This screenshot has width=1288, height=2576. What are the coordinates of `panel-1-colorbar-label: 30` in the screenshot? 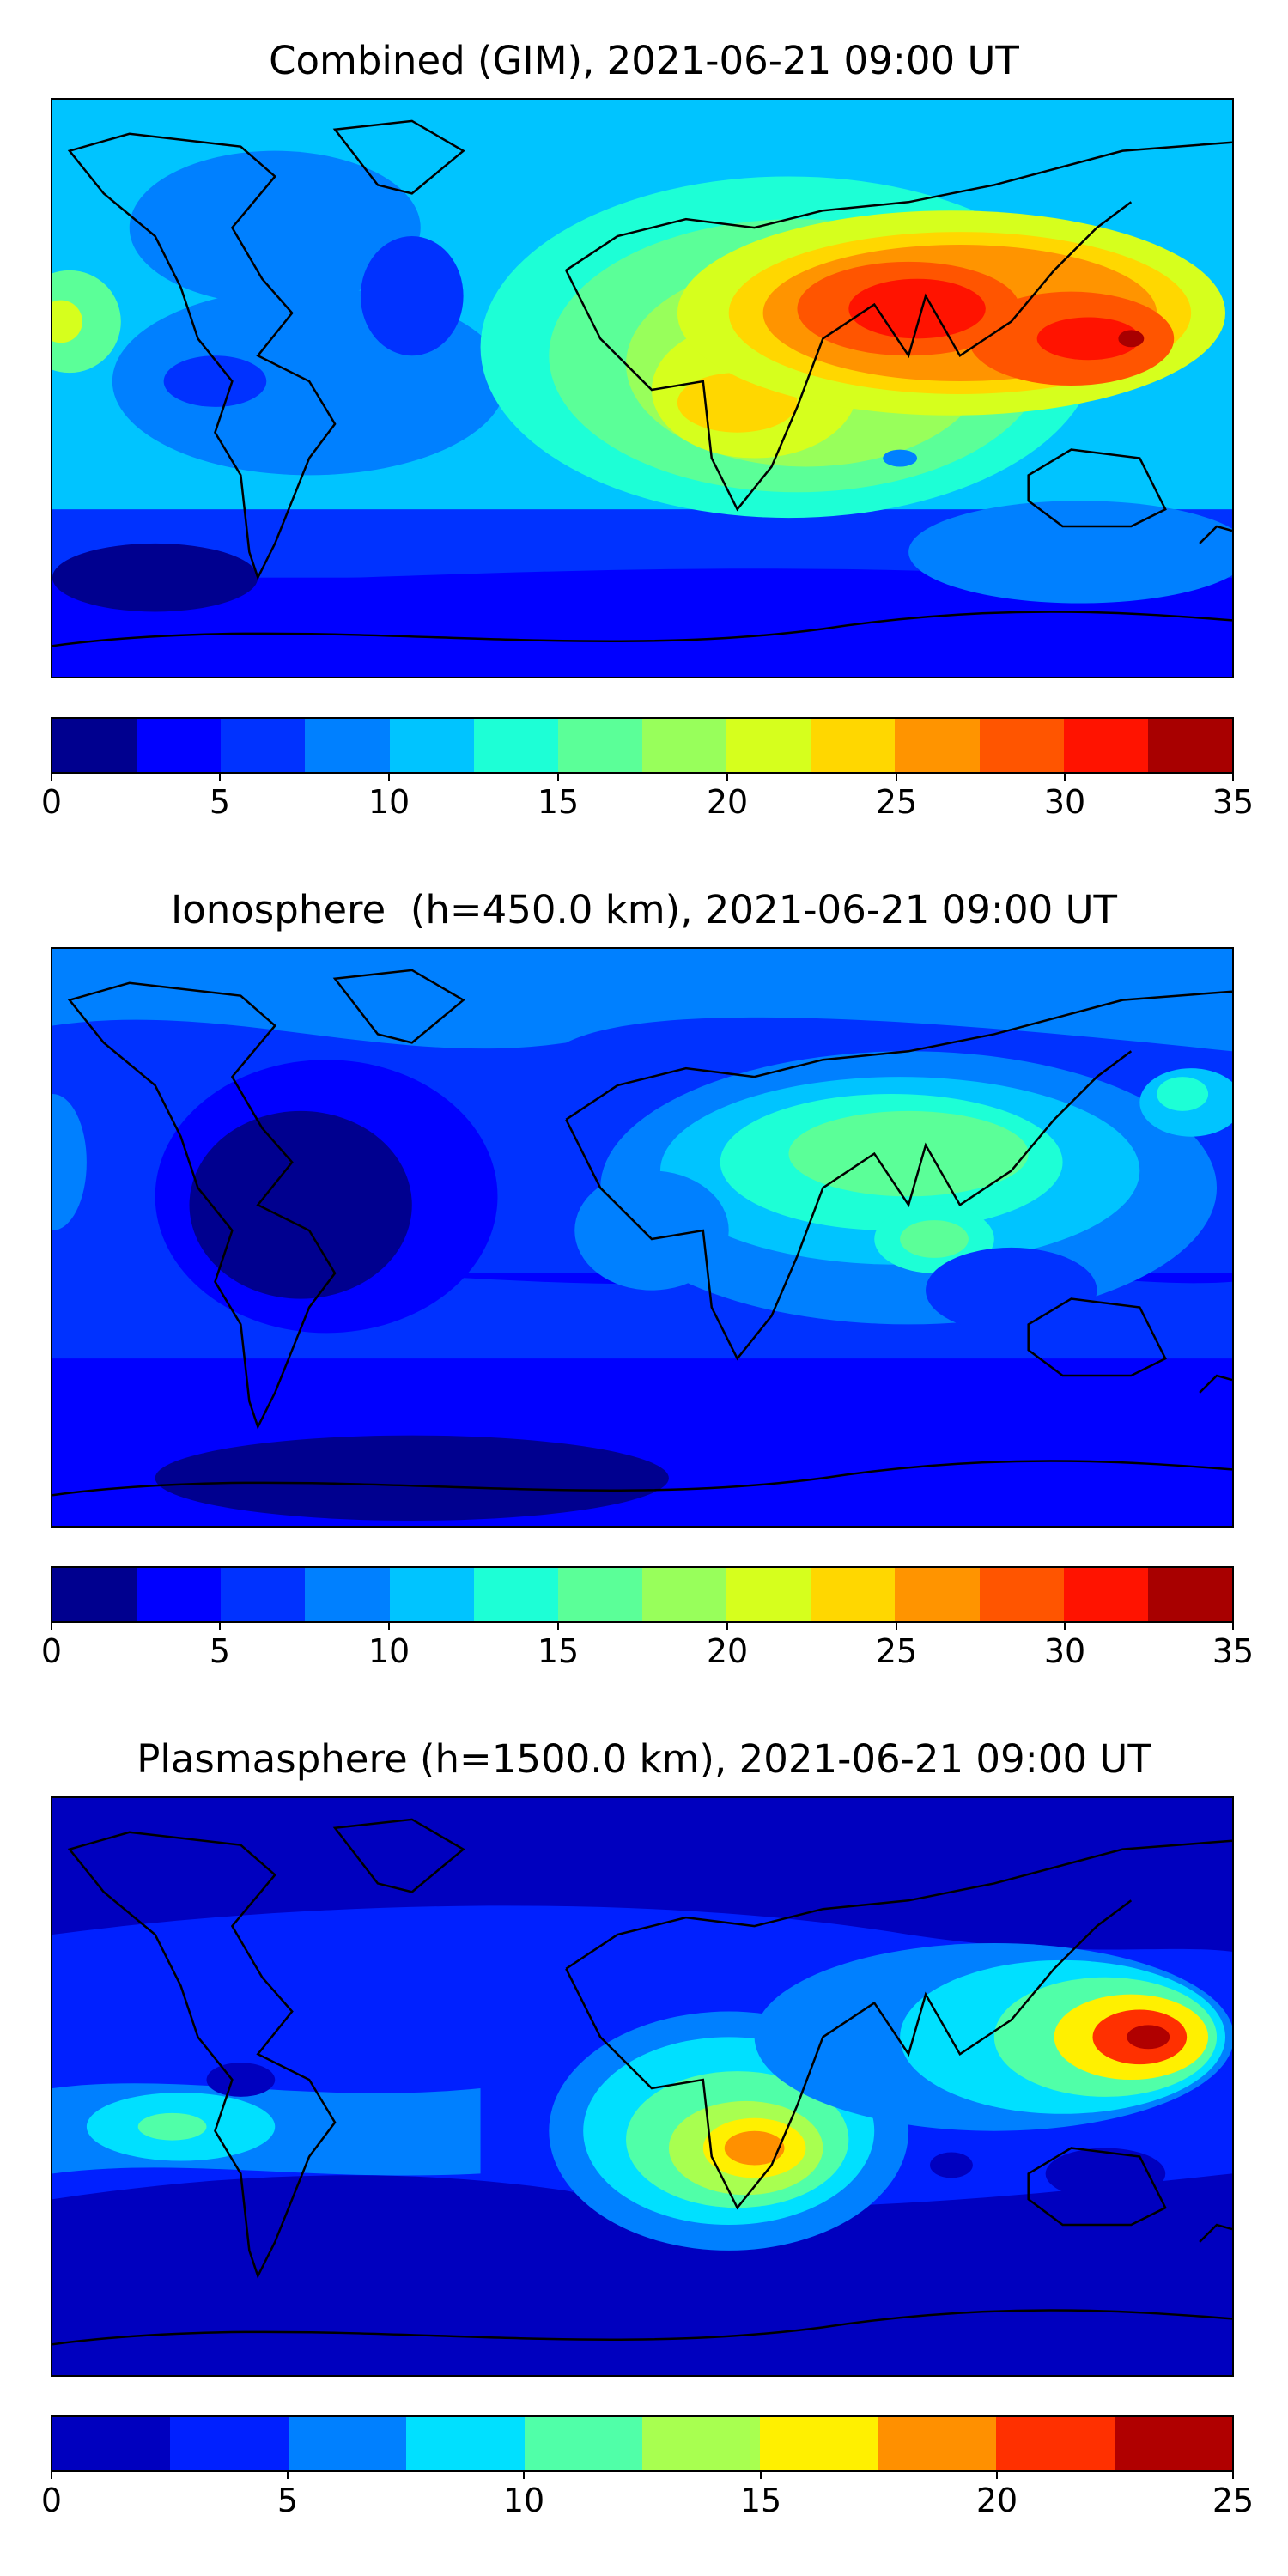 It's located at (1064, 802).